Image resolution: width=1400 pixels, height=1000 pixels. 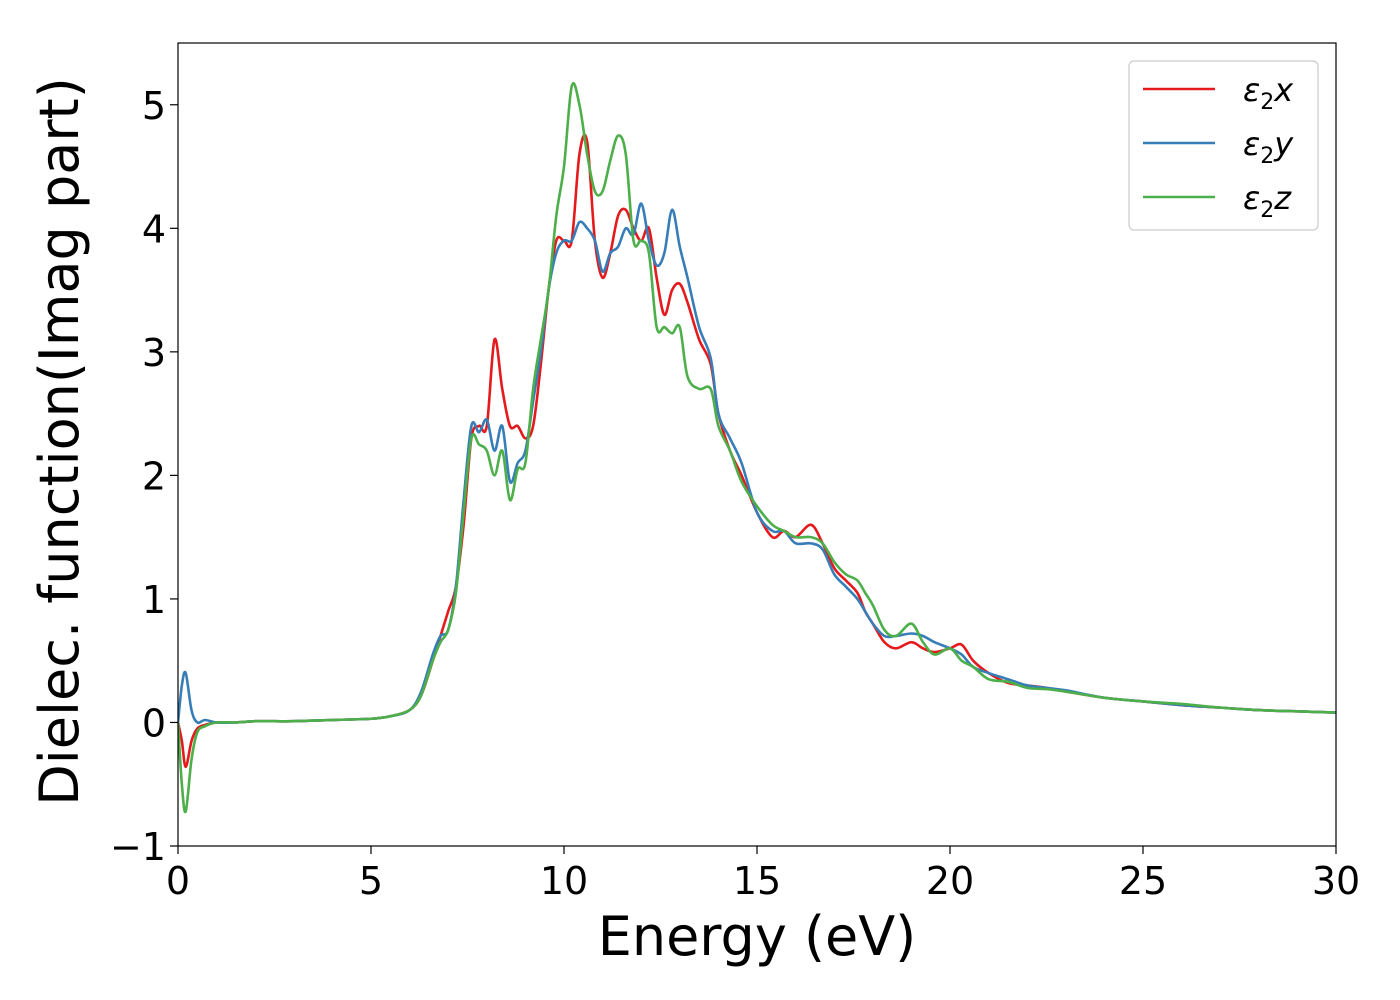 I want to click on x-tick-label: 15, so click(x=757, y=881).